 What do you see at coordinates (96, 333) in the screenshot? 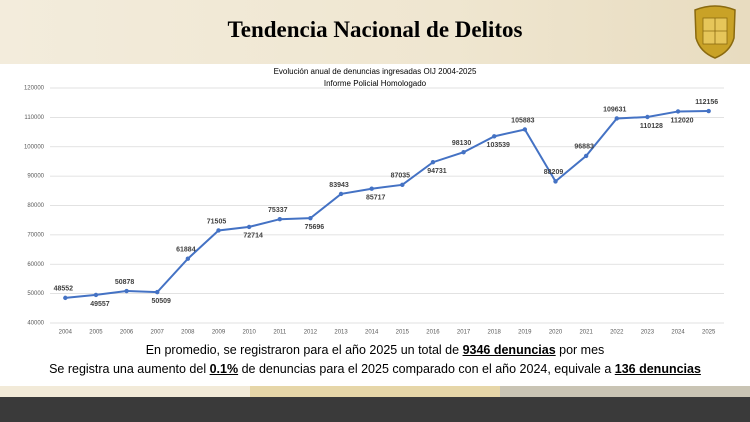
I see `x-tick-label: 2005` at bounding box center [96, 333].